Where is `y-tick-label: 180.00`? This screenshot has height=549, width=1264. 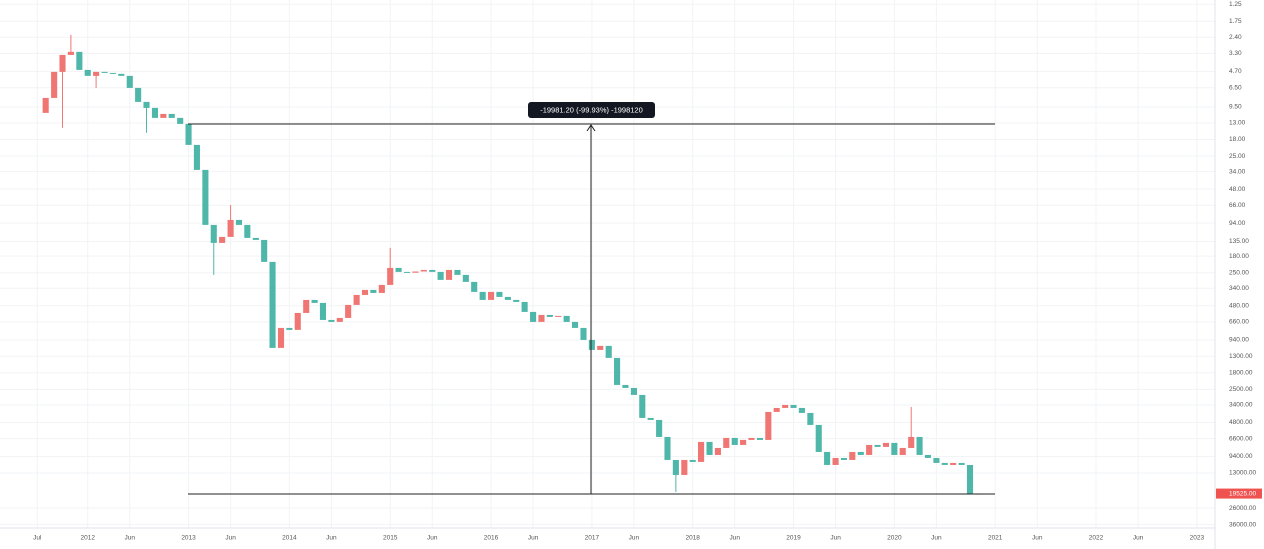 y-tick-label: 180.00 is located at coordinates (1239, 256).